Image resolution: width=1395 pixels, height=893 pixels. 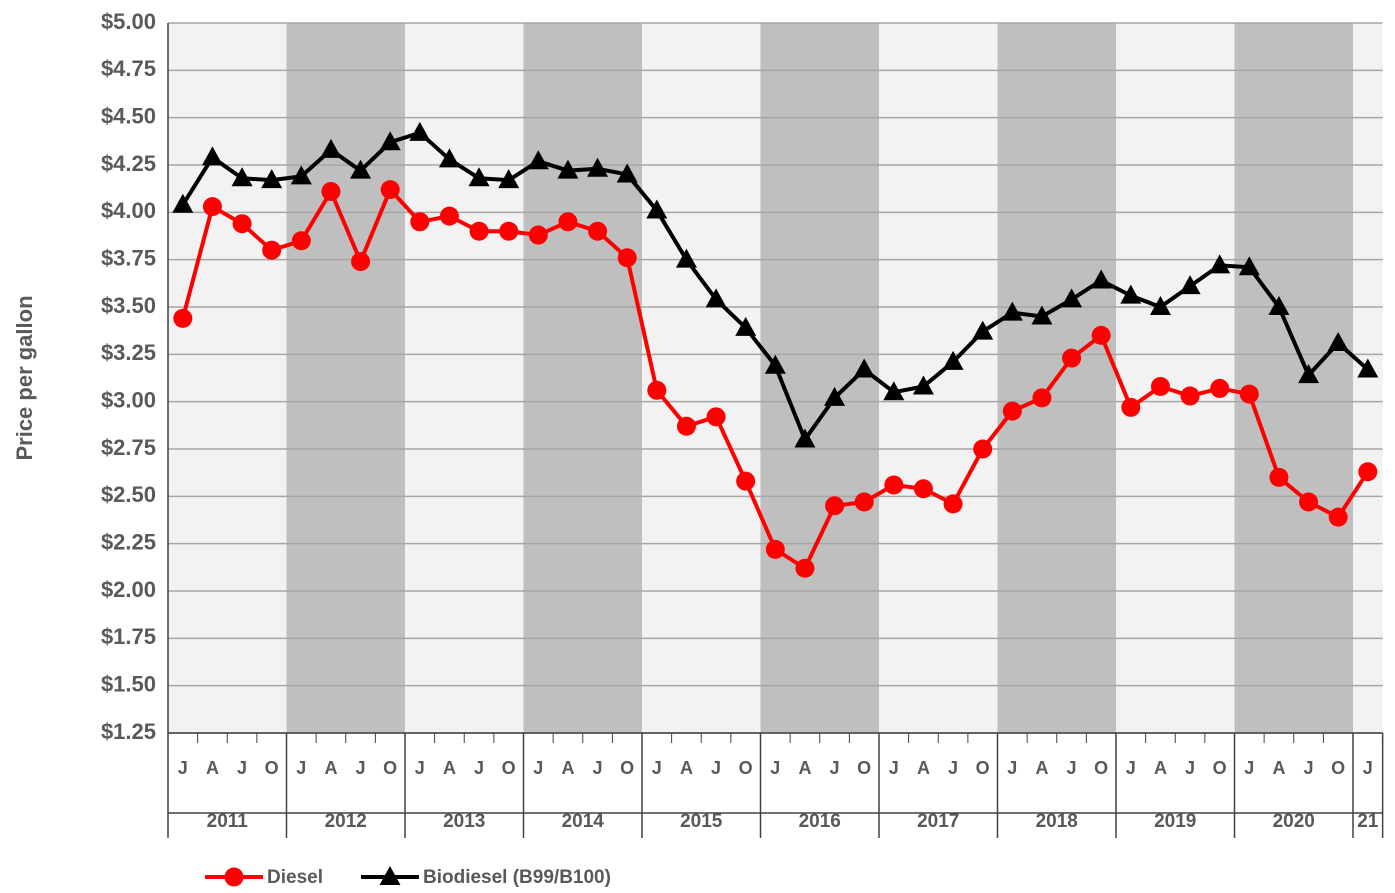 What do you see at coordinates (1175, 821) in the screenshot?
I see `year-label: 2019` at bounding box center [1175, 821].